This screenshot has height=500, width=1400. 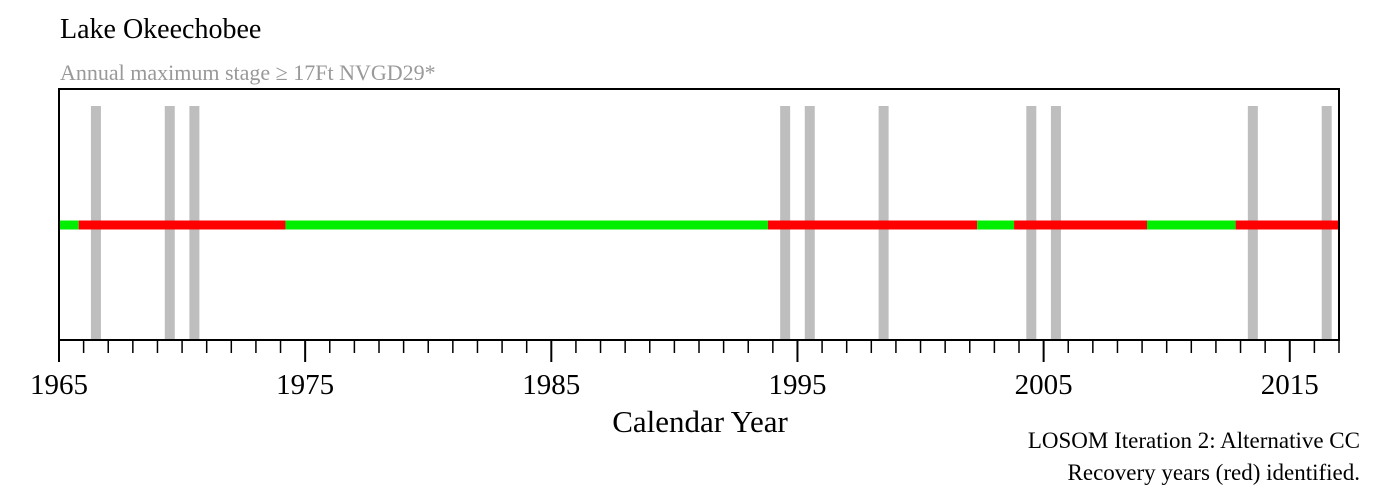 I want to click on x-axis-ticks, so click(x=699, y=351).